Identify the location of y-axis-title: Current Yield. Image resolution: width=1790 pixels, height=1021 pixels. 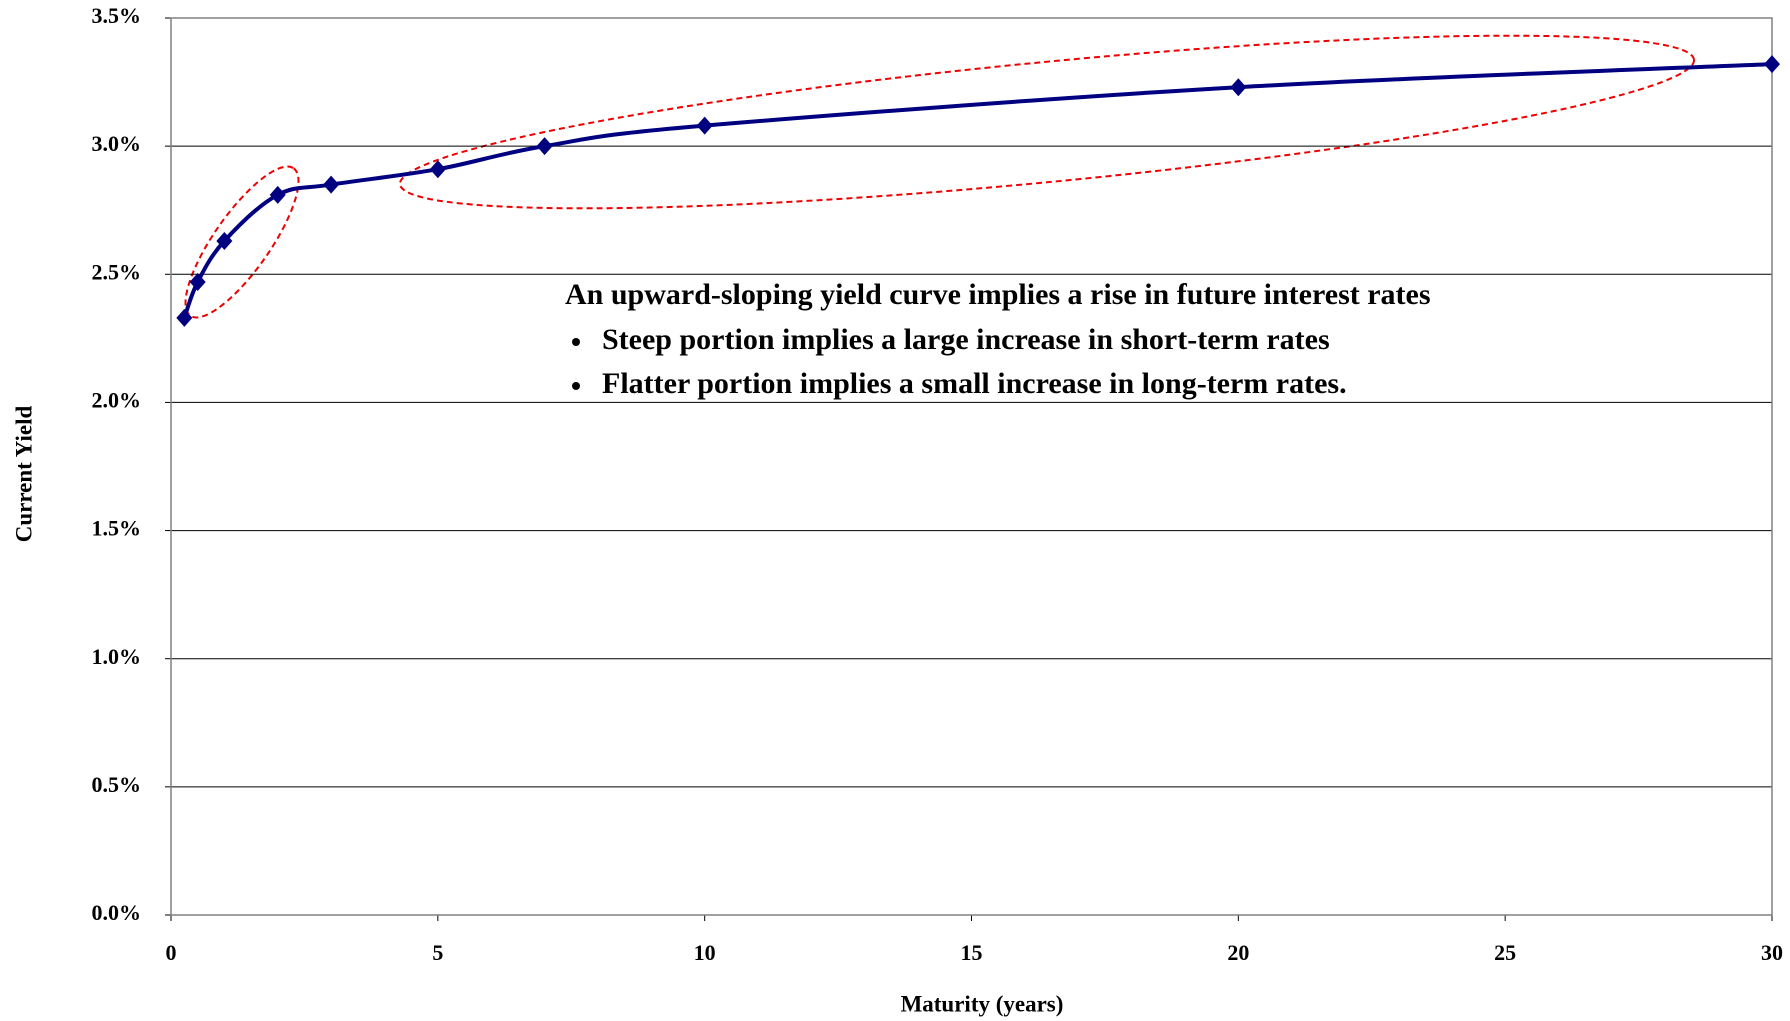
(23, 474).